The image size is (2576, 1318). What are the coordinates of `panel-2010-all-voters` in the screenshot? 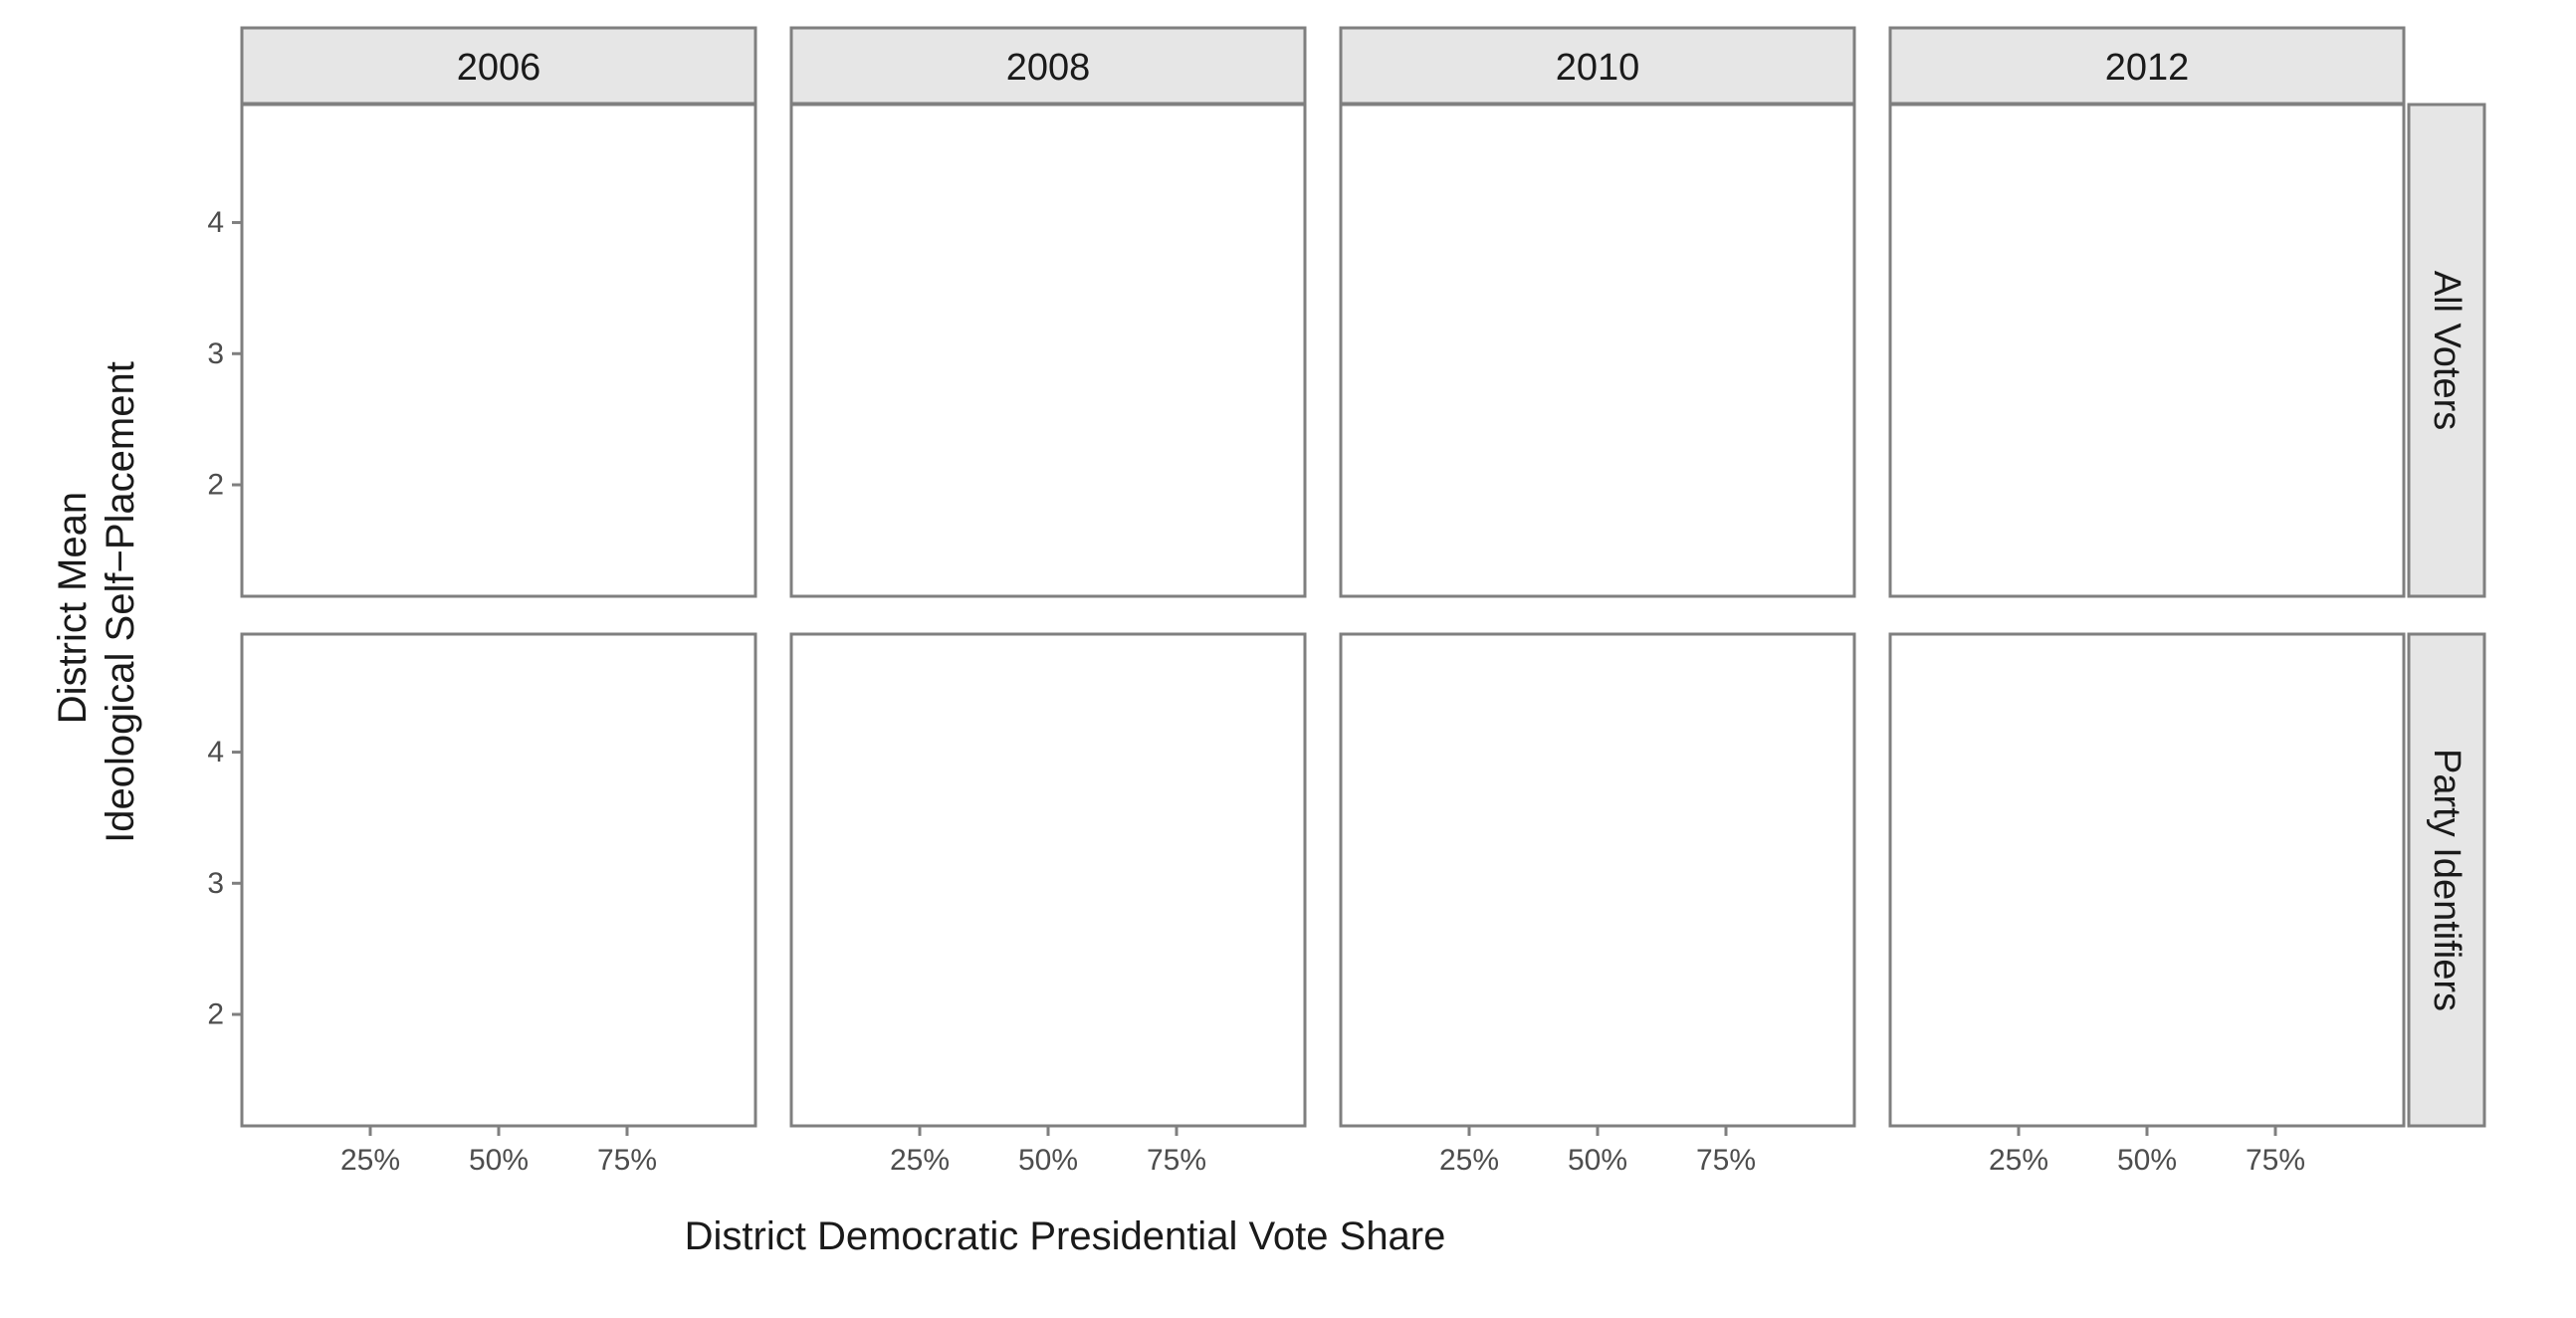 It's located at (1597, 350).